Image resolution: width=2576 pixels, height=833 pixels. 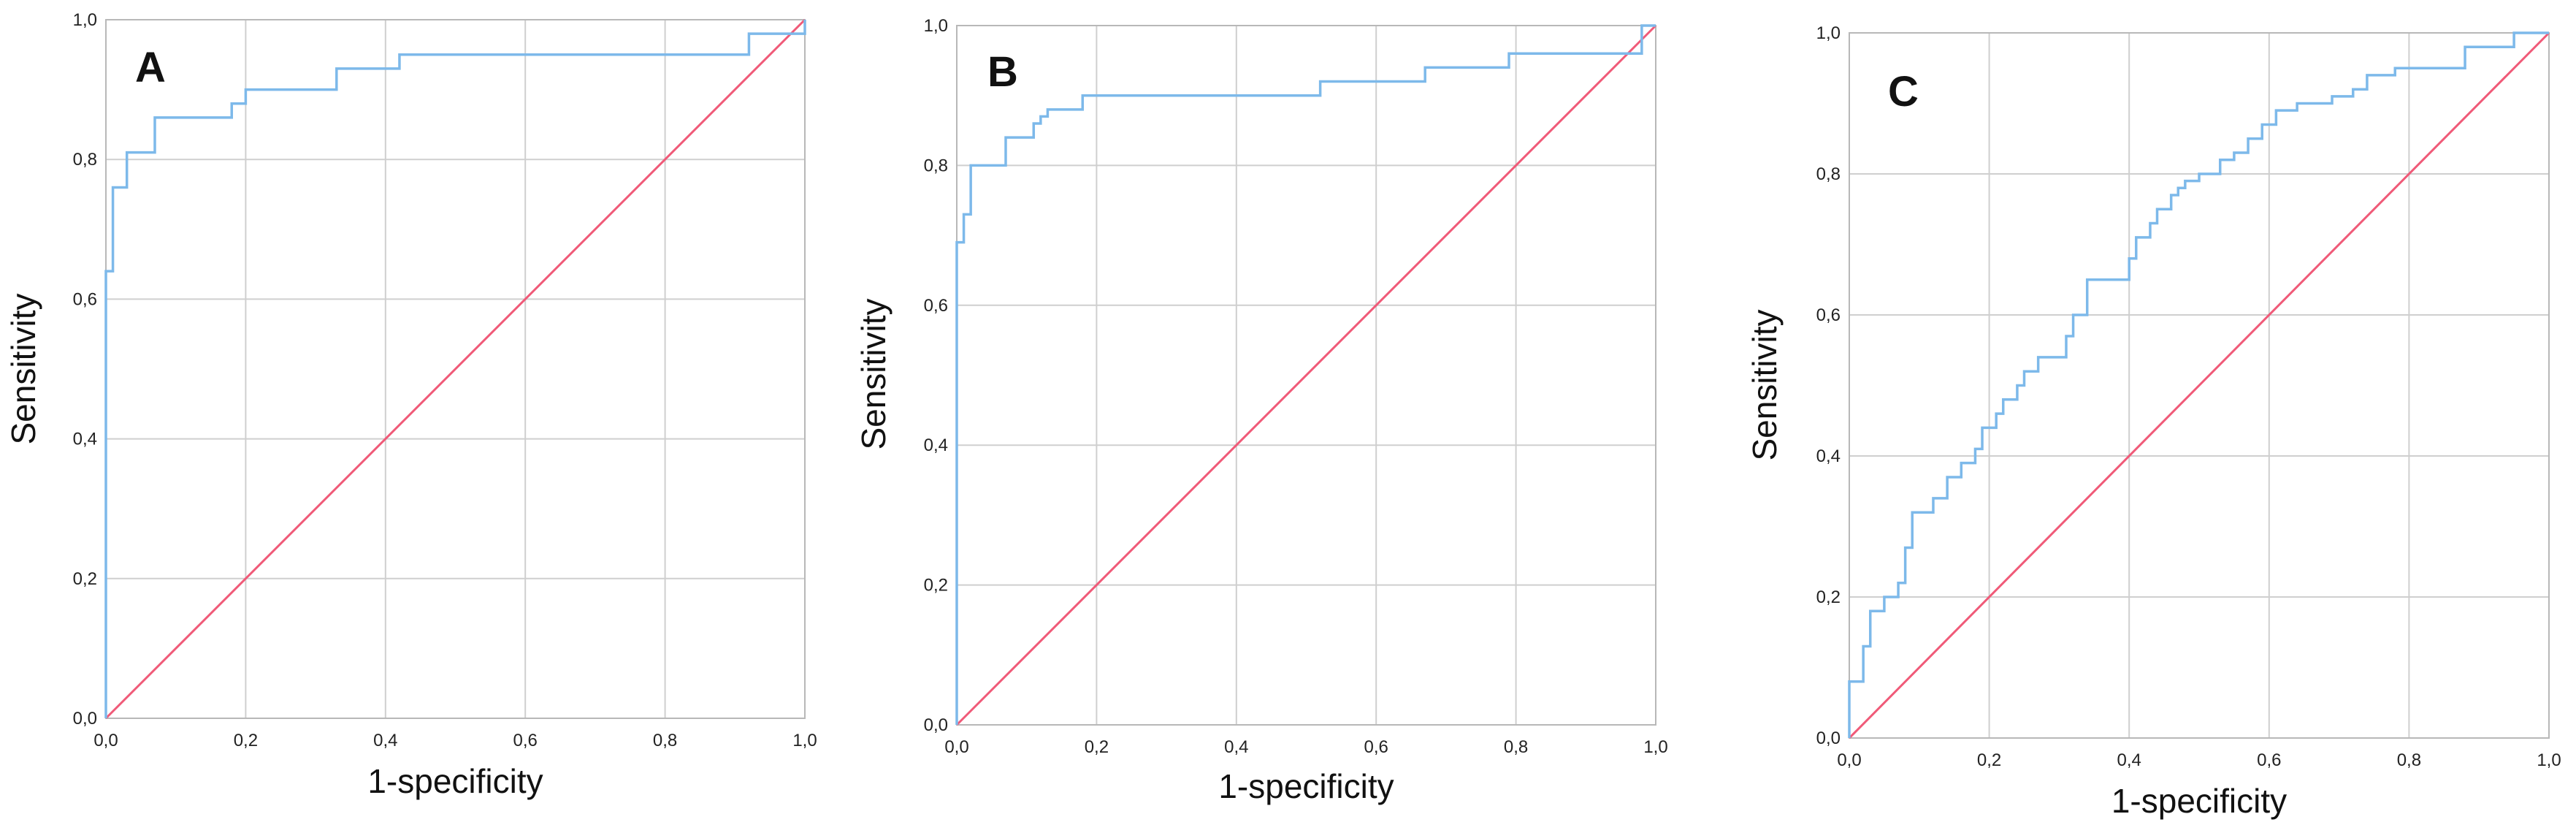 I want to click on panel-label: A, so click(x=150, y=68).